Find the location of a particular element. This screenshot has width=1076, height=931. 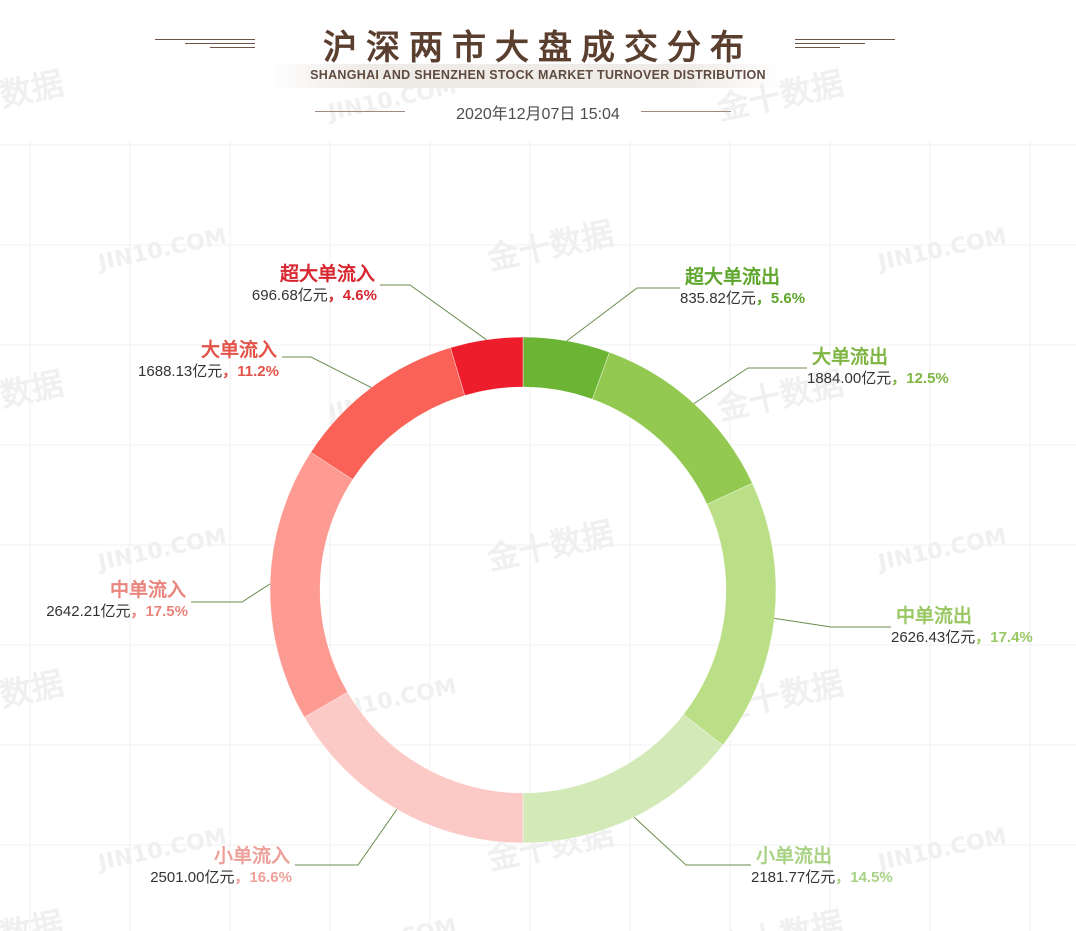

slice-value-text: 696.68亿元 is located at coordinates (290, 295).